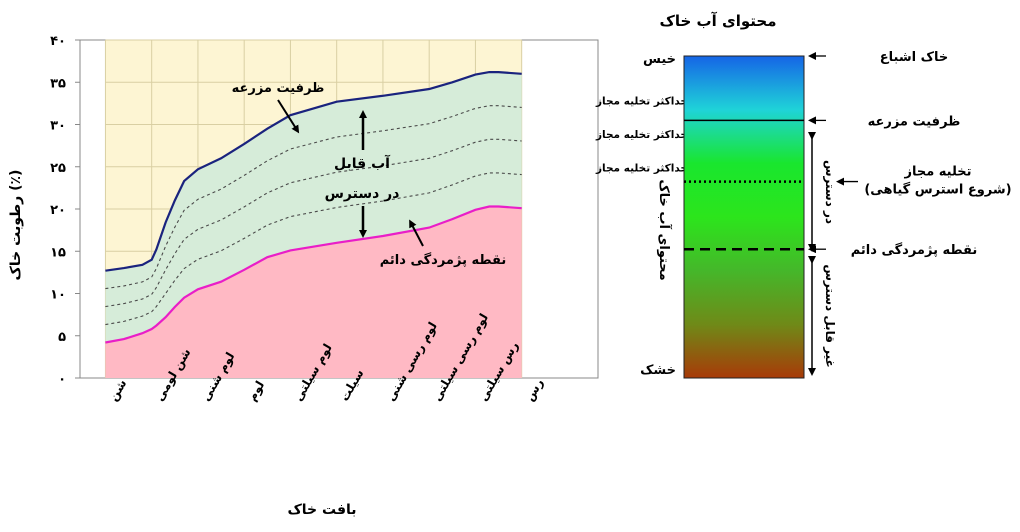 The image size is (1020, 532). I want to click on available-vertical-label: در دسترس, so click(830, 192).